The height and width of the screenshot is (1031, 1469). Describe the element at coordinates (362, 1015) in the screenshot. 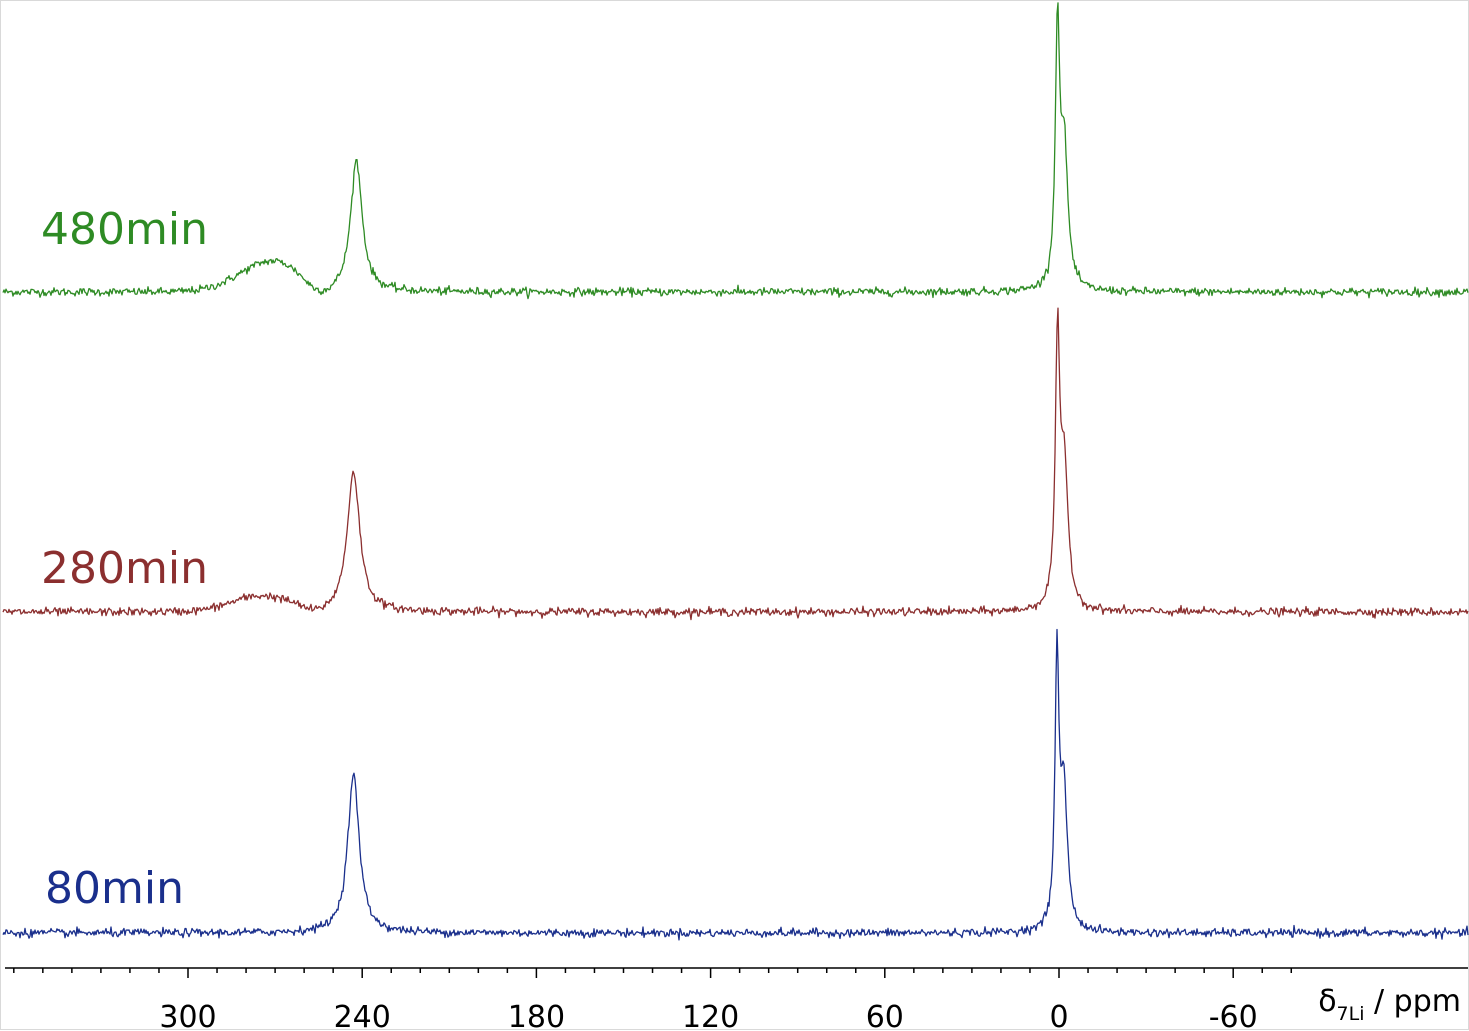

I see `x-tick-label: 240` at that location.